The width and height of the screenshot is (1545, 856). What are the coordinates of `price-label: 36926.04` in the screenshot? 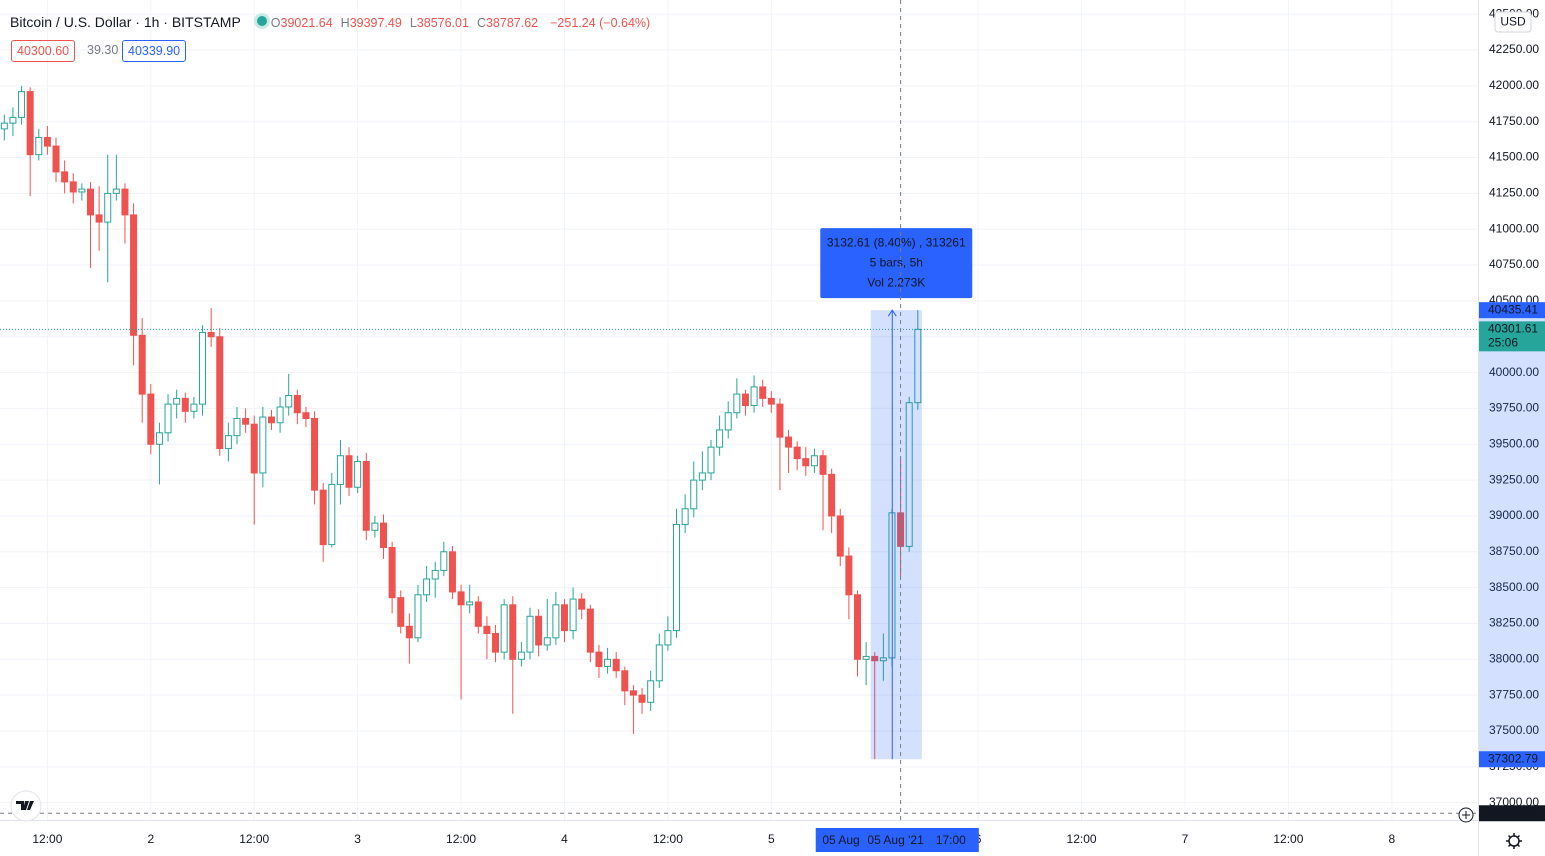 It's located at (1513, 812).